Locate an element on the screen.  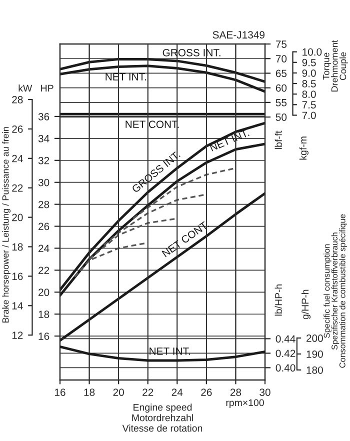
y-tick-label: 50 is located at coordinates (281, 117).